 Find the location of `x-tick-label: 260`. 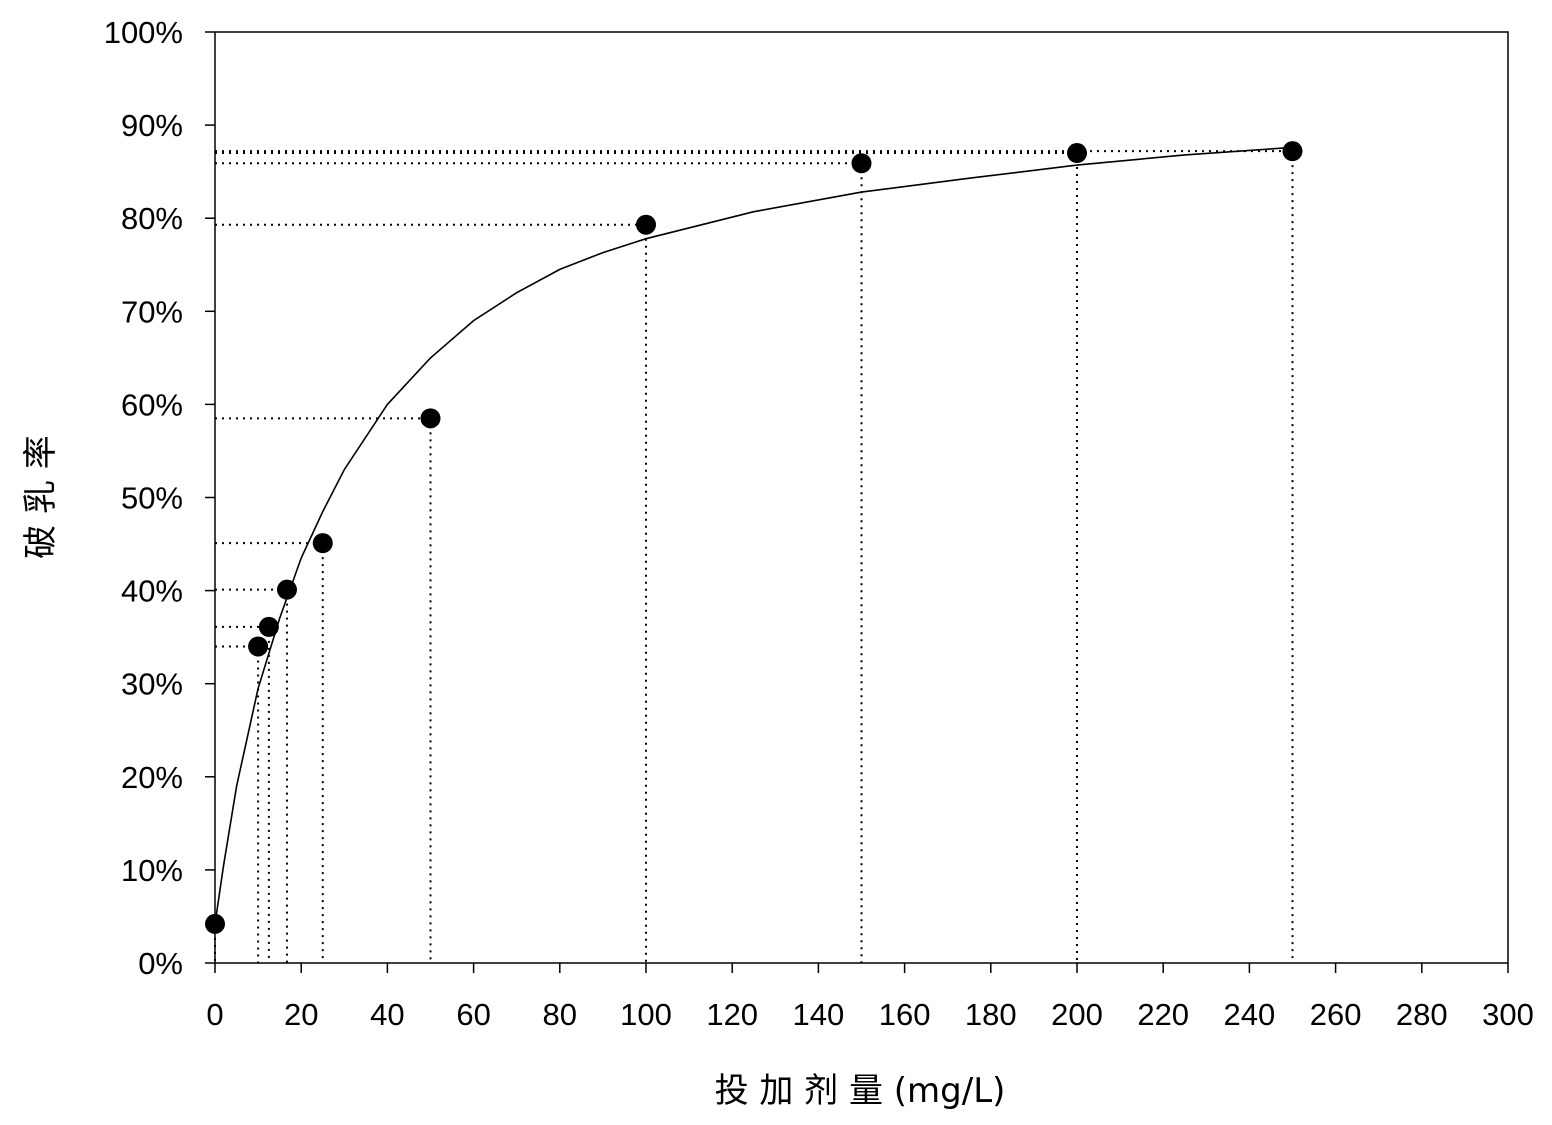

x-tick-label: 260 is located at coordinates (1336, 1014).